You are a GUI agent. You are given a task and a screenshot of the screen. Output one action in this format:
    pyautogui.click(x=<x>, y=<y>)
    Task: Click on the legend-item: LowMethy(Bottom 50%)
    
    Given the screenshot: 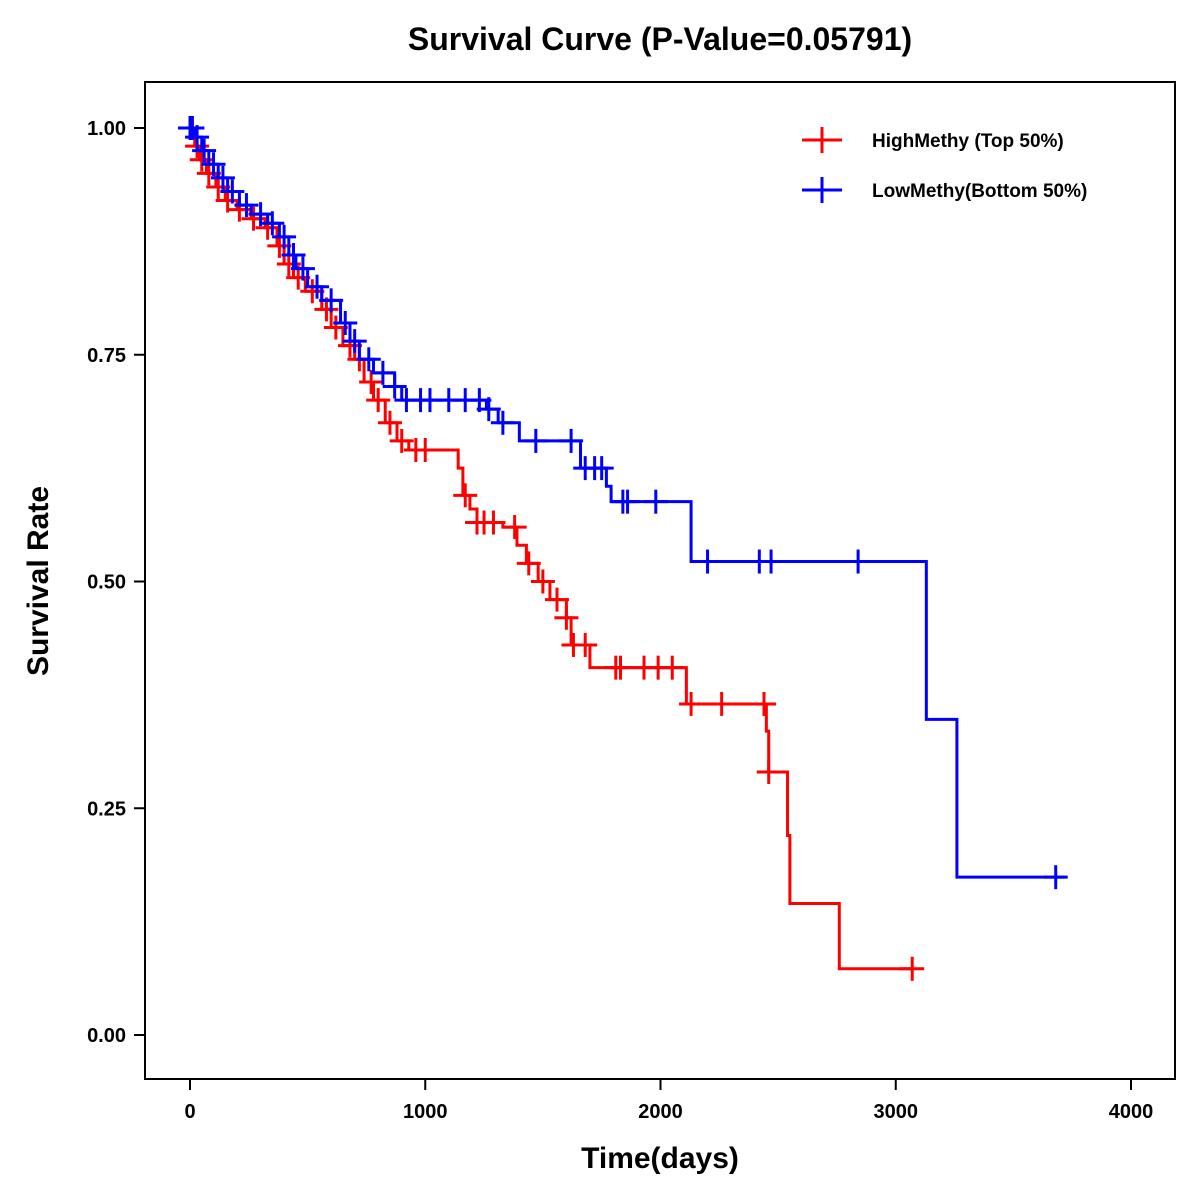 What is the action you would take?
    pyautogui.click(x=944, y=190)
    